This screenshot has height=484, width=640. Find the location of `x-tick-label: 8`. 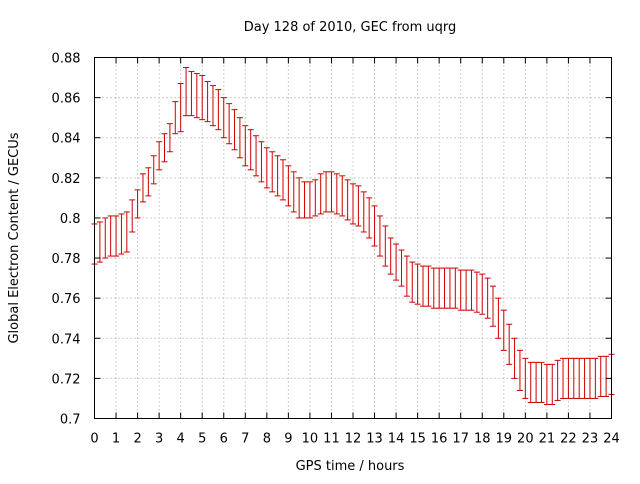

x-tick-label: 8 is located at coordinates (267, 439).